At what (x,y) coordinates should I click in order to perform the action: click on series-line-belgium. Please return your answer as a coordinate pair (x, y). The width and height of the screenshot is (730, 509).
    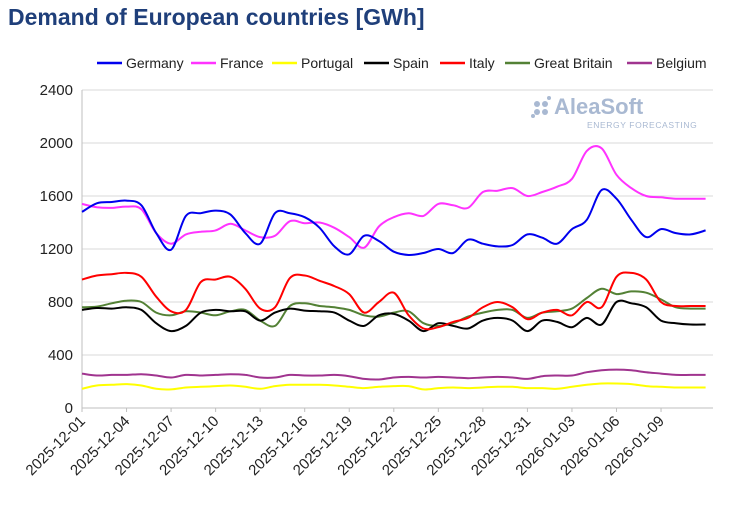
    Looking at the image, I should click on (393, 374).